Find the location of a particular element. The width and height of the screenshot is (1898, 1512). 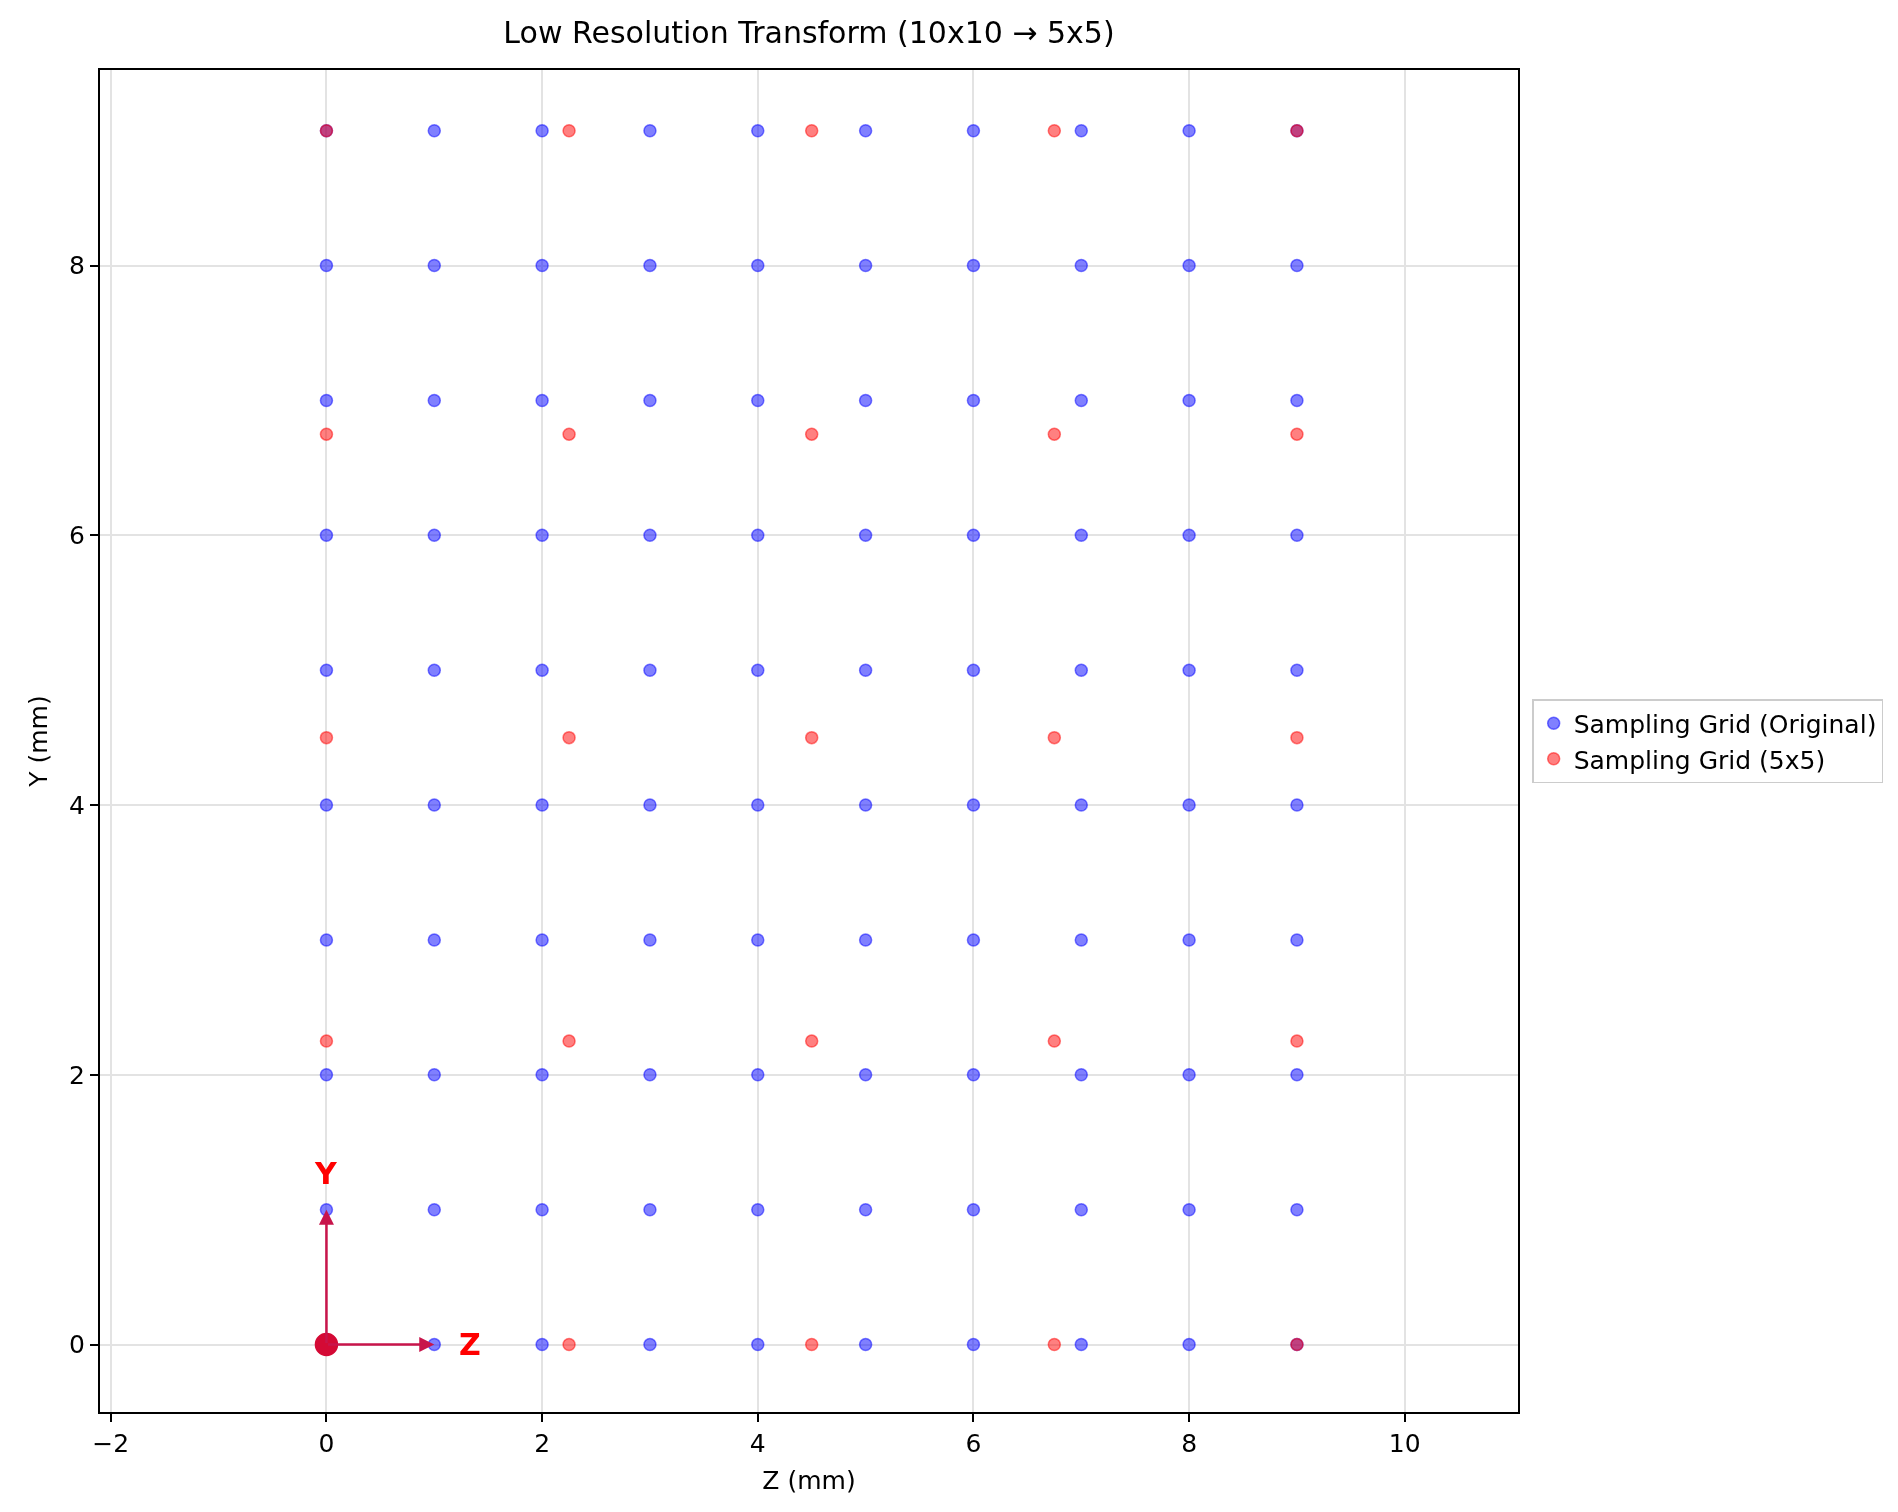

y-tick-label: 8 is located at coordinates (77, 266).